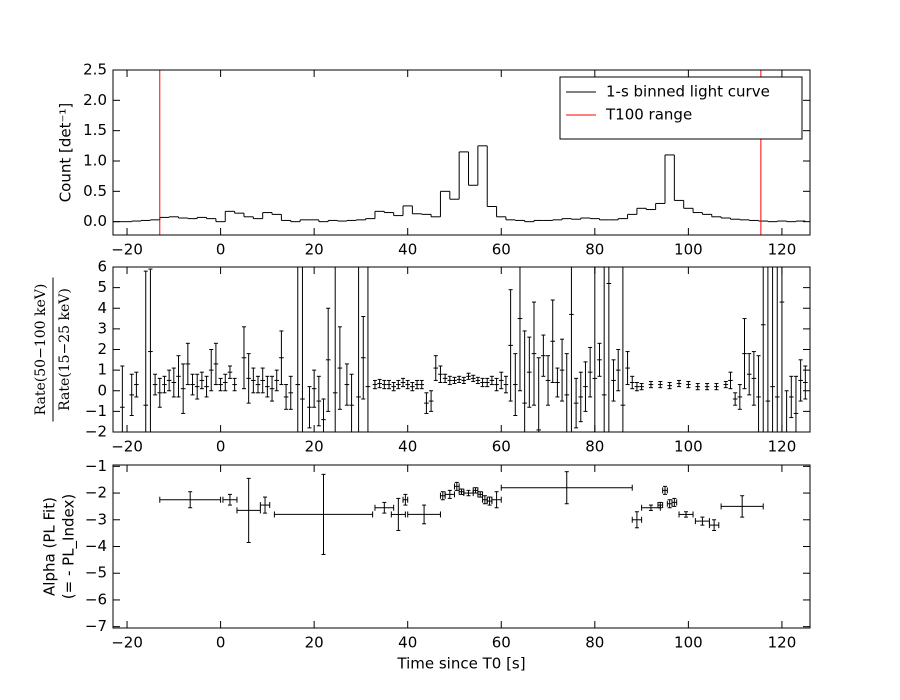 The height and width of the screenshot is (700, 900). What do you see at coordinates (648, 115) in the screenshot?
I see `legend-label: T100 range` at bounding box center [648, 115].